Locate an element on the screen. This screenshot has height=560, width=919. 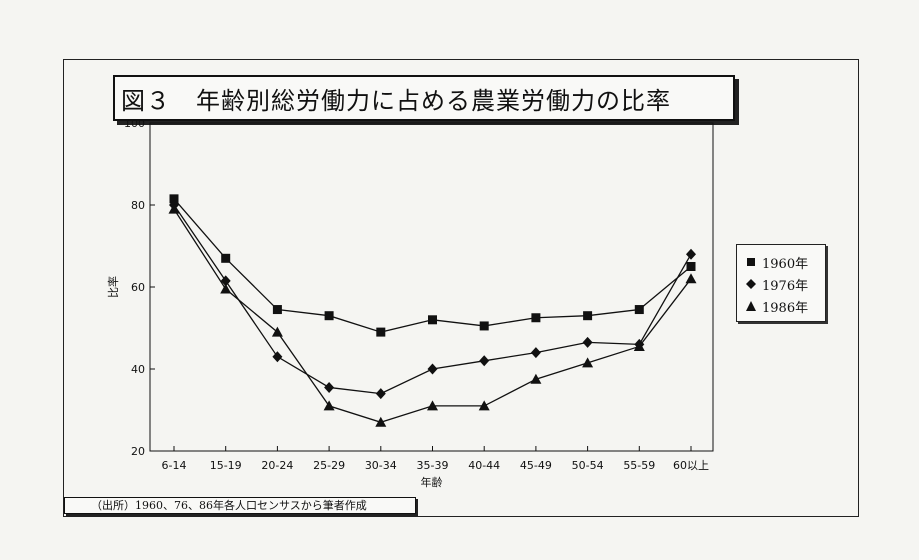
x-tick-label-2: 20-24 is located at coordinates (277, 465).